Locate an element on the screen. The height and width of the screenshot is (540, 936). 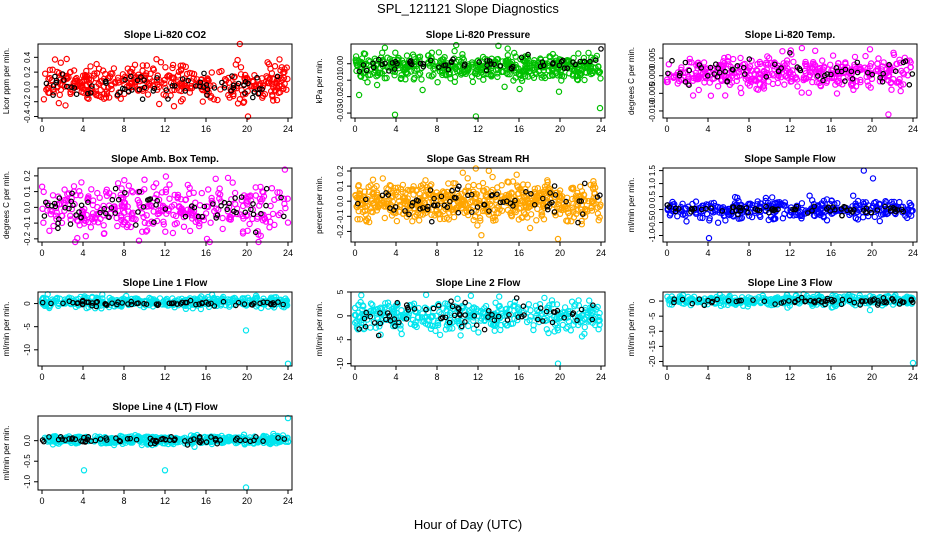
series-subset is located at coordinates (480, 60).